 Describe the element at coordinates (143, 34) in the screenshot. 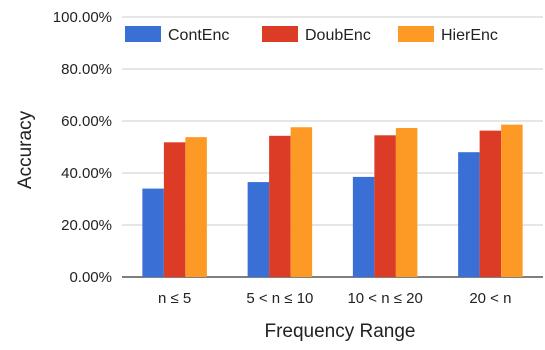

I see `legend-swatch-contenc` at that location.